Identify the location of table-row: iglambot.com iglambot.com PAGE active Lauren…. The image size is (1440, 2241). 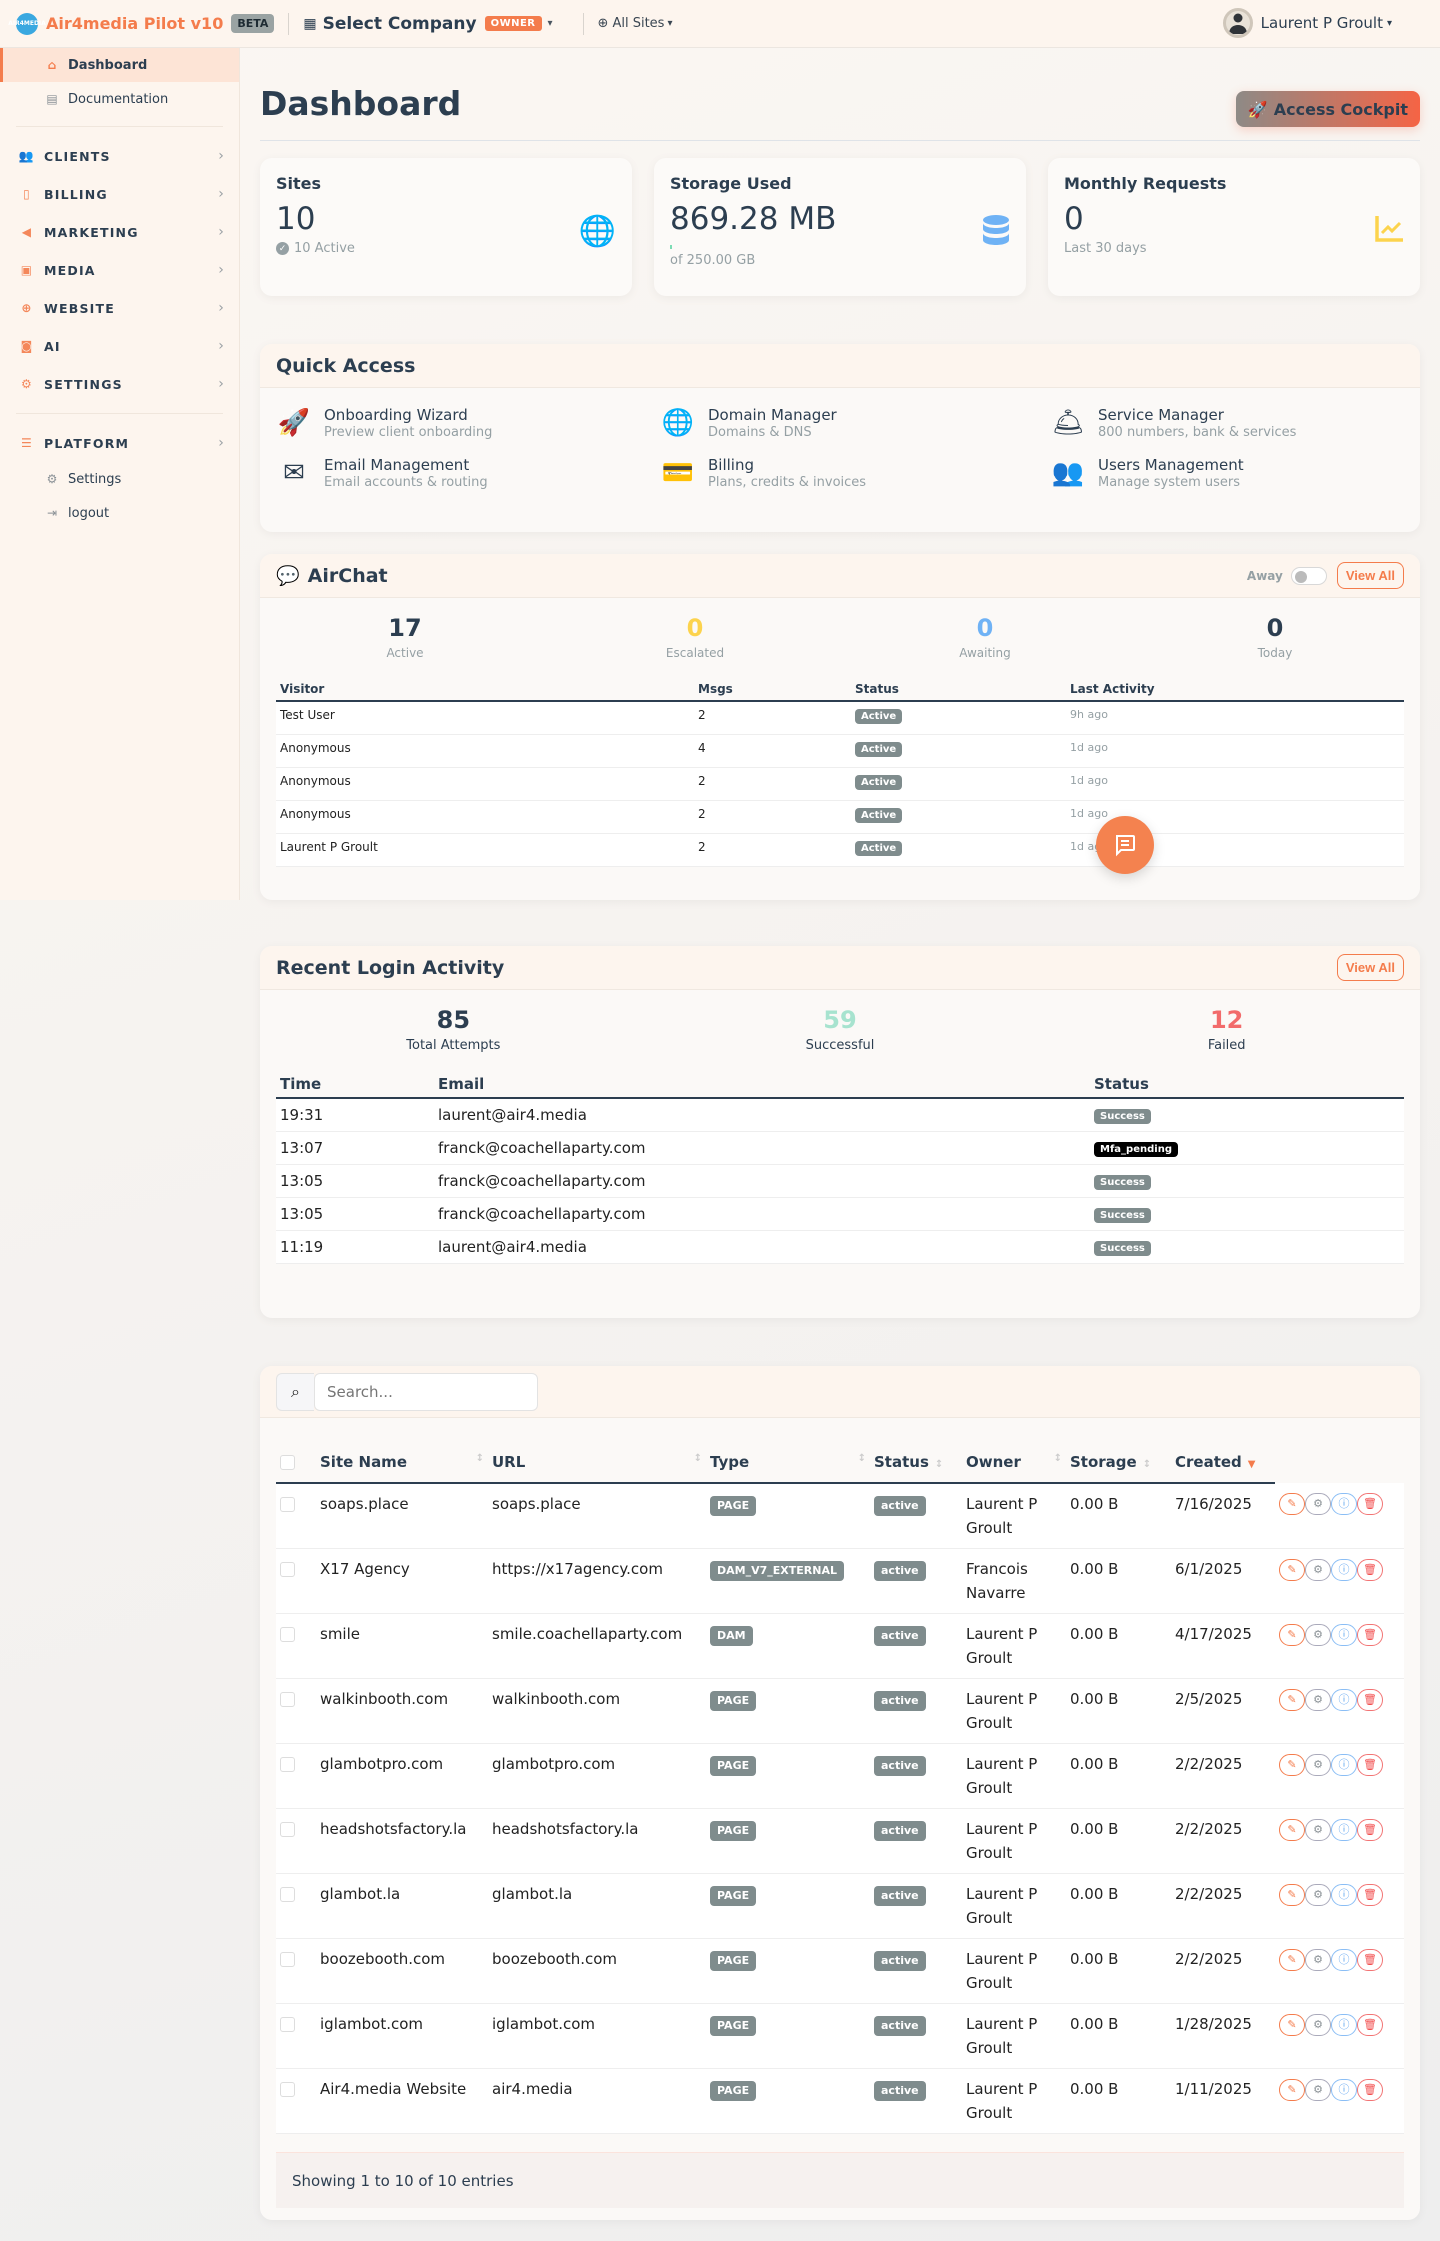
(840, 2036).